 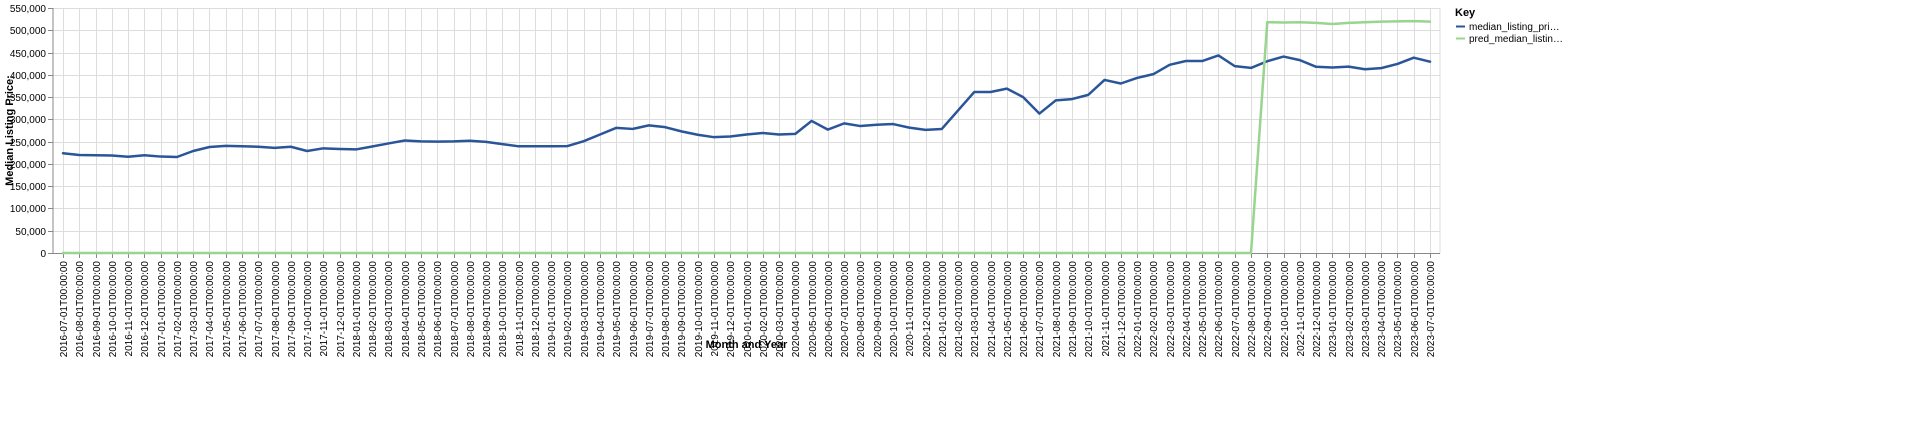 I want to click on x-tick-label: 2018-02-01T00:00:00, so click(x=373, y=309).